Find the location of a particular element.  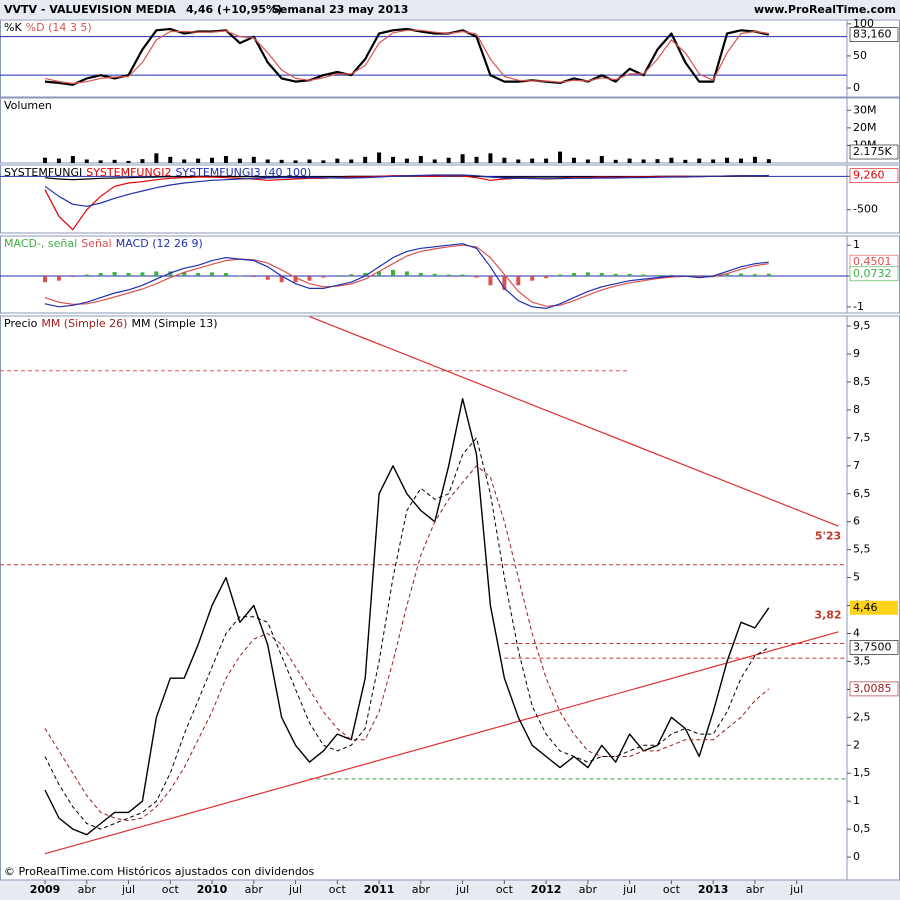

legend-entry: MACD (12 26 9) is located at coordinates (159, 243).